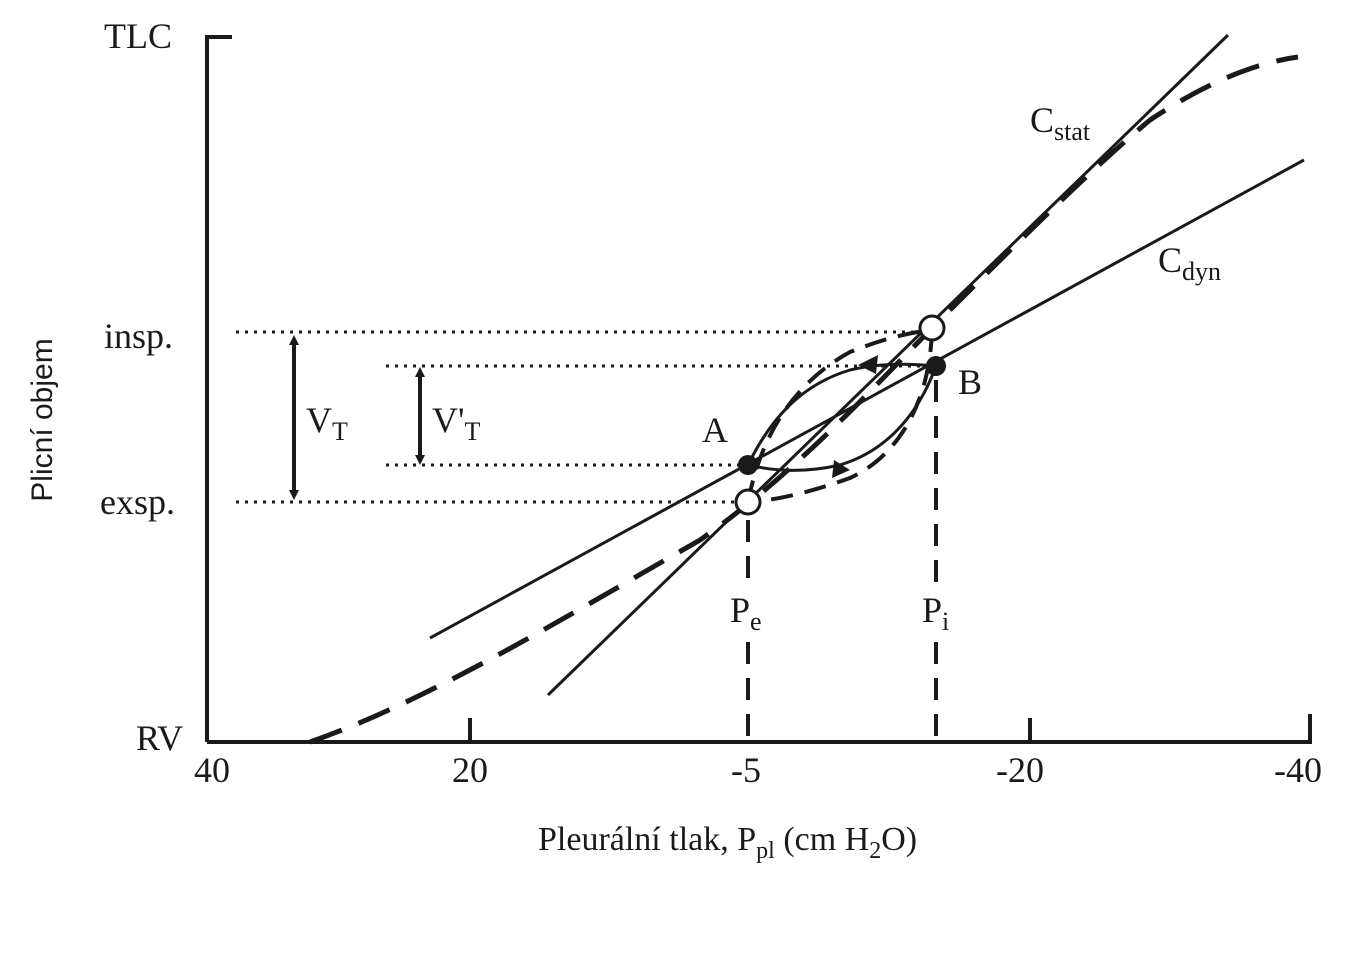  I want to click on vt-label-sub: T, so click(340, 431).